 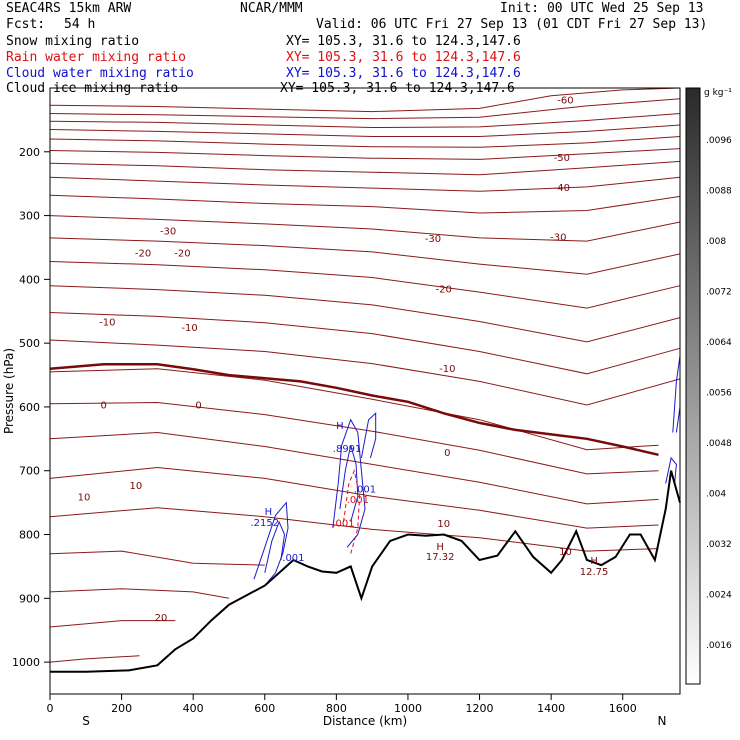 What do you see at coordinates (480, 708) in the screenshot?
I see `x-tick-label: 1200` at bounding box center [480, 708].